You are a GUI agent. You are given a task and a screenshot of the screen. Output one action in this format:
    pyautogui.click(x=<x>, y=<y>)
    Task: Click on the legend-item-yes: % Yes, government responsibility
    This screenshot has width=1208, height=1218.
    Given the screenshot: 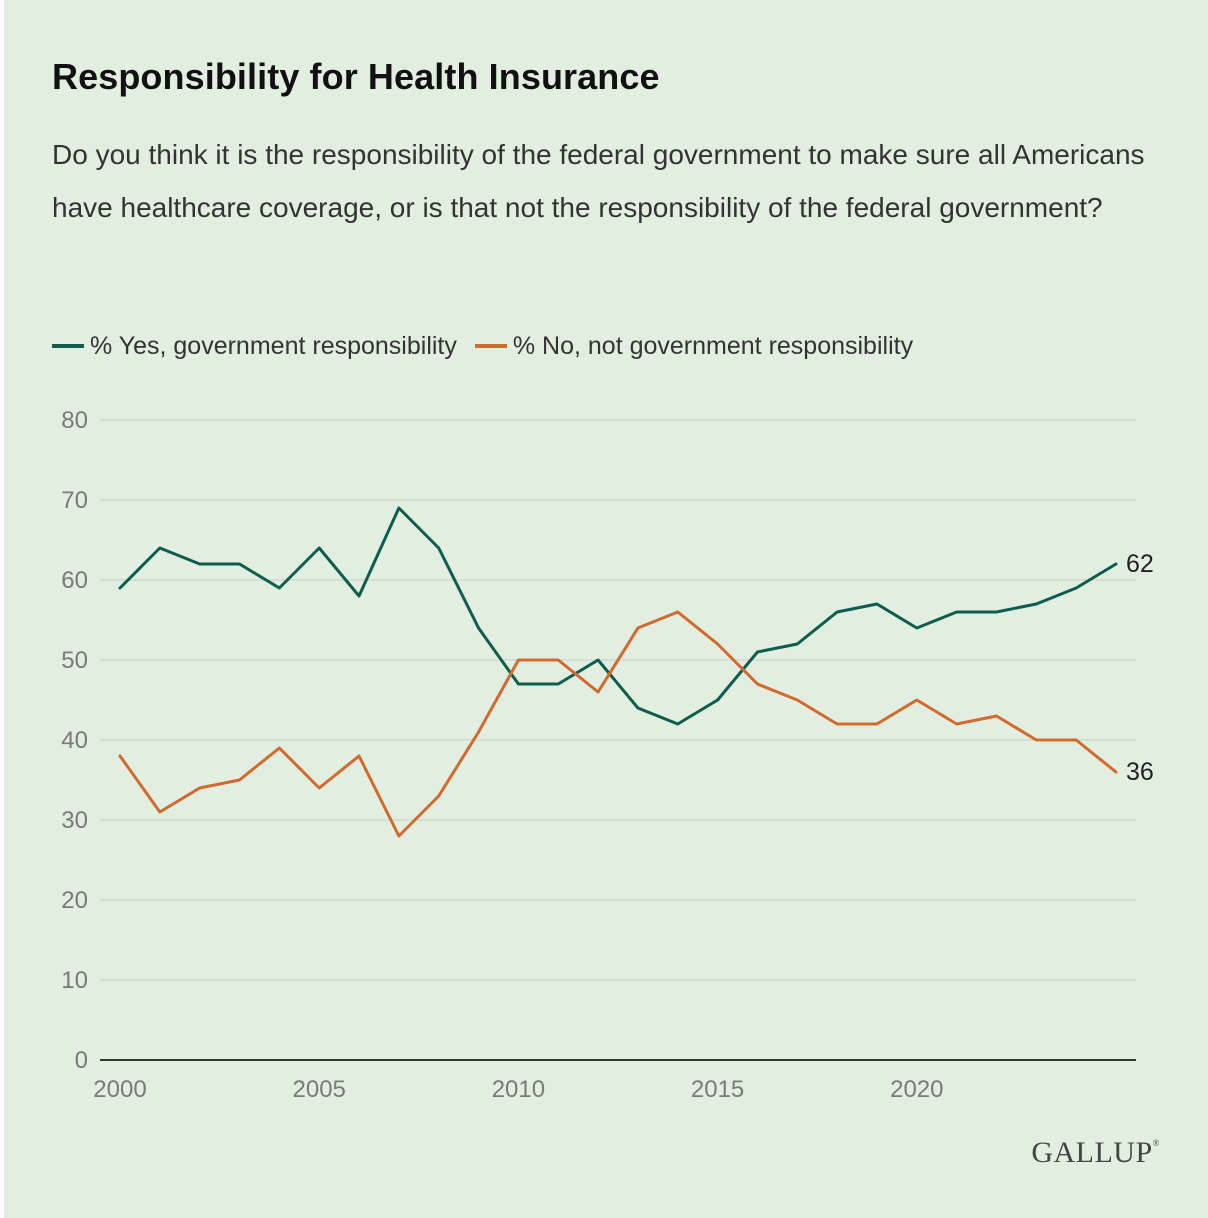 What is the action you would take?
    pyautogui.click(x=254, y=346)
    